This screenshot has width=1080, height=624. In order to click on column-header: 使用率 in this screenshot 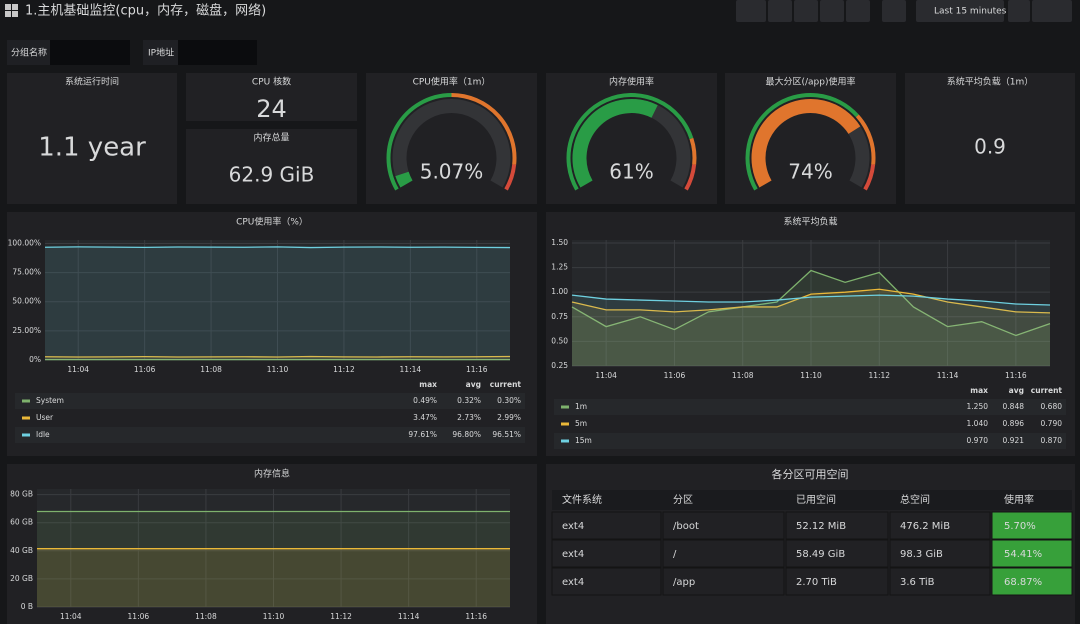, I will do `click(1019, 499)`.